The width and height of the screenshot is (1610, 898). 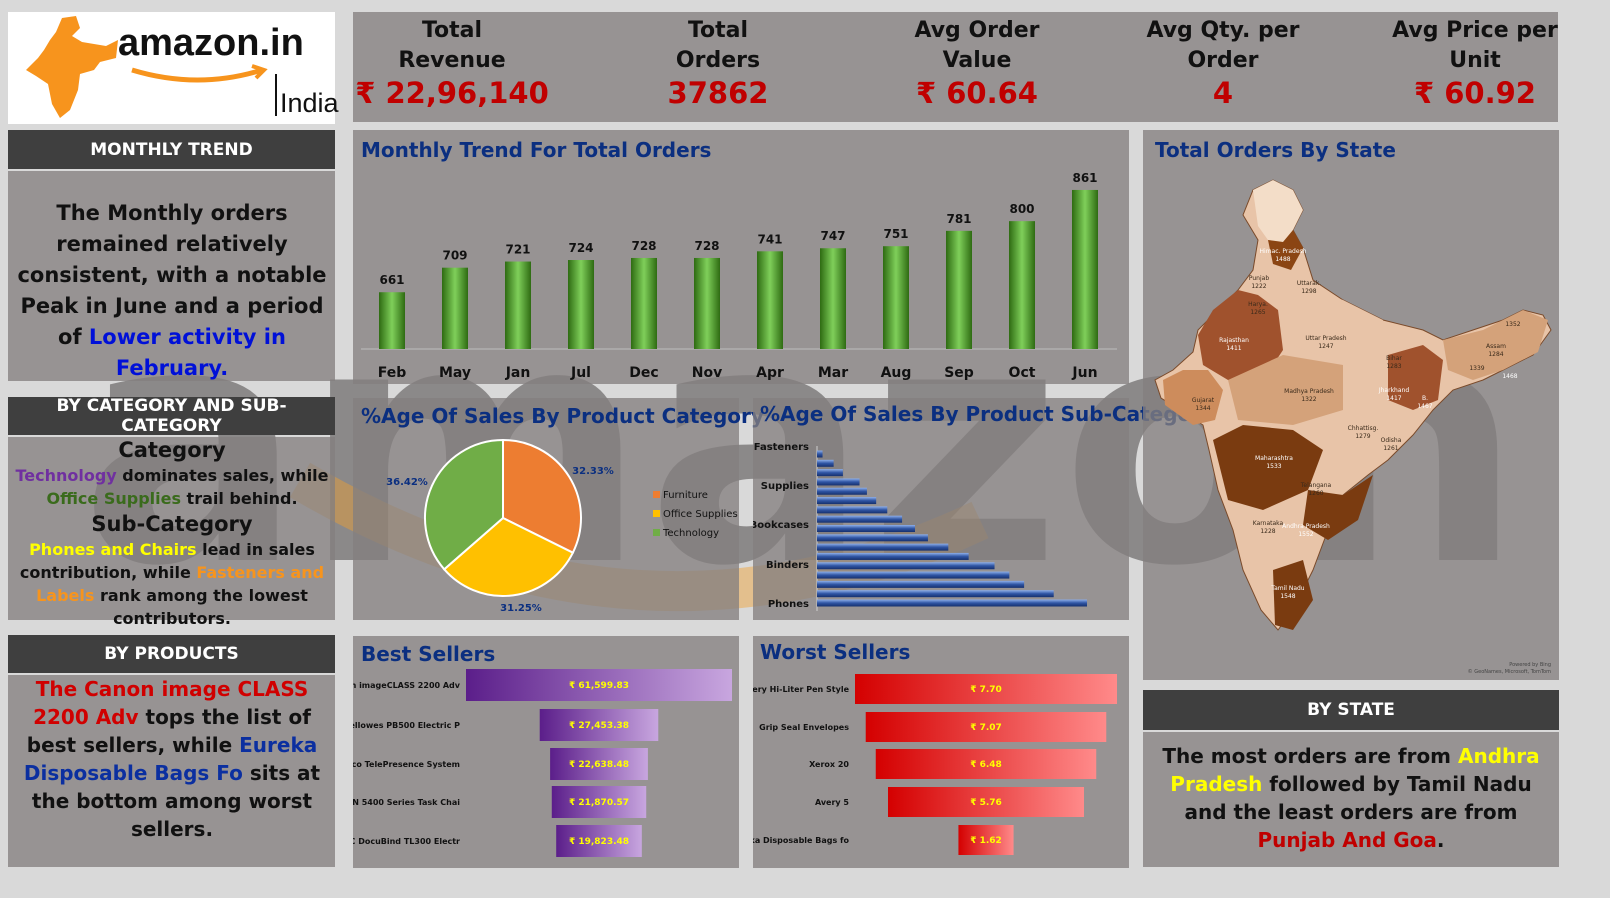 What do you see at coordinates (1316, 485) in the screenshot?
I see `map-region-name: Telangana` at bounding box center [1316, 485].